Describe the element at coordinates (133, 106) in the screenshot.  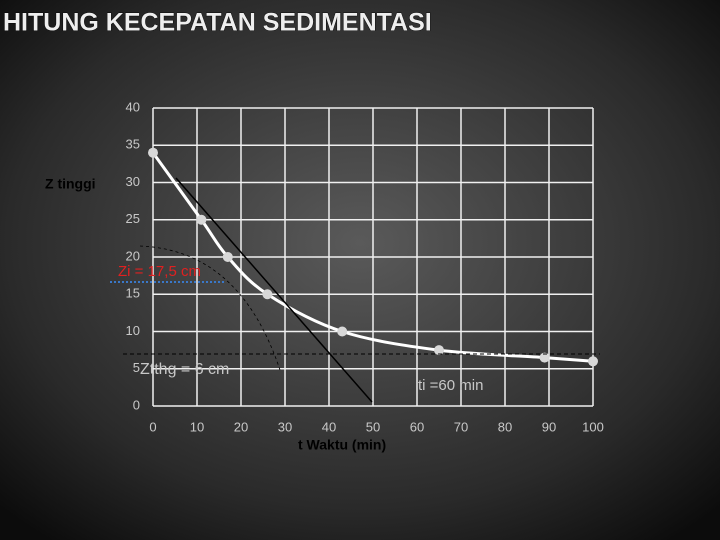
I see `y-tick-label: 40` at that location.